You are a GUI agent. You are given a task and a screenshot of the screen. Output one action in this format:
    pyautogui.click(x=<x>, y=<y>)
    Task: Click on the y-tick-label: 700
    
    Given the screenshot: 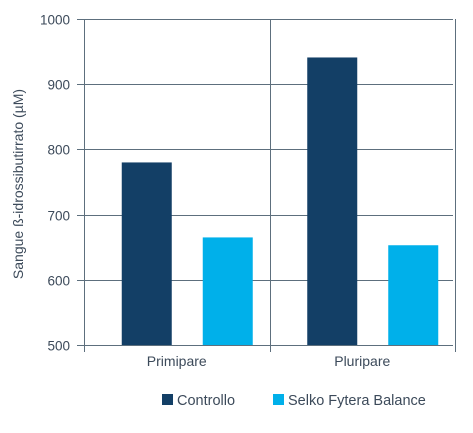 What is the action you would take?
    pyautogui.click(x=58, y=216)
    